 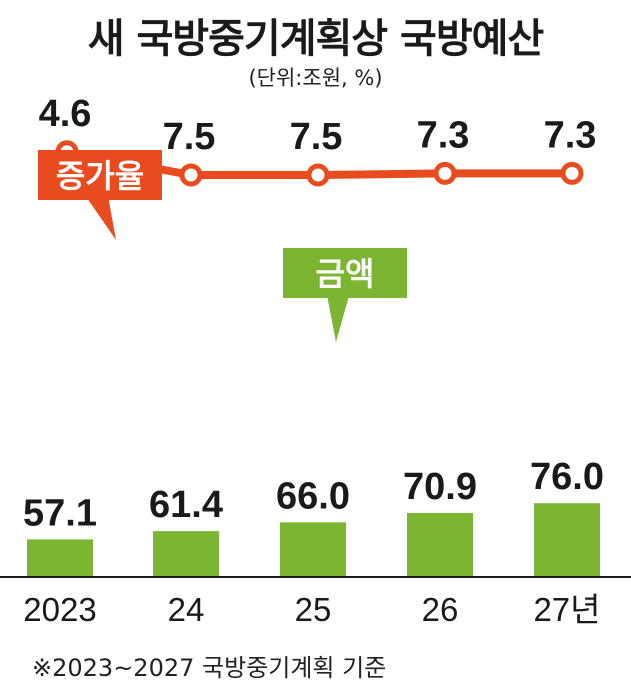 What do you see at coordinates (338, 313) in the screenshot?
I see `amount-badge-pointer` at bounding box center [338, 313].